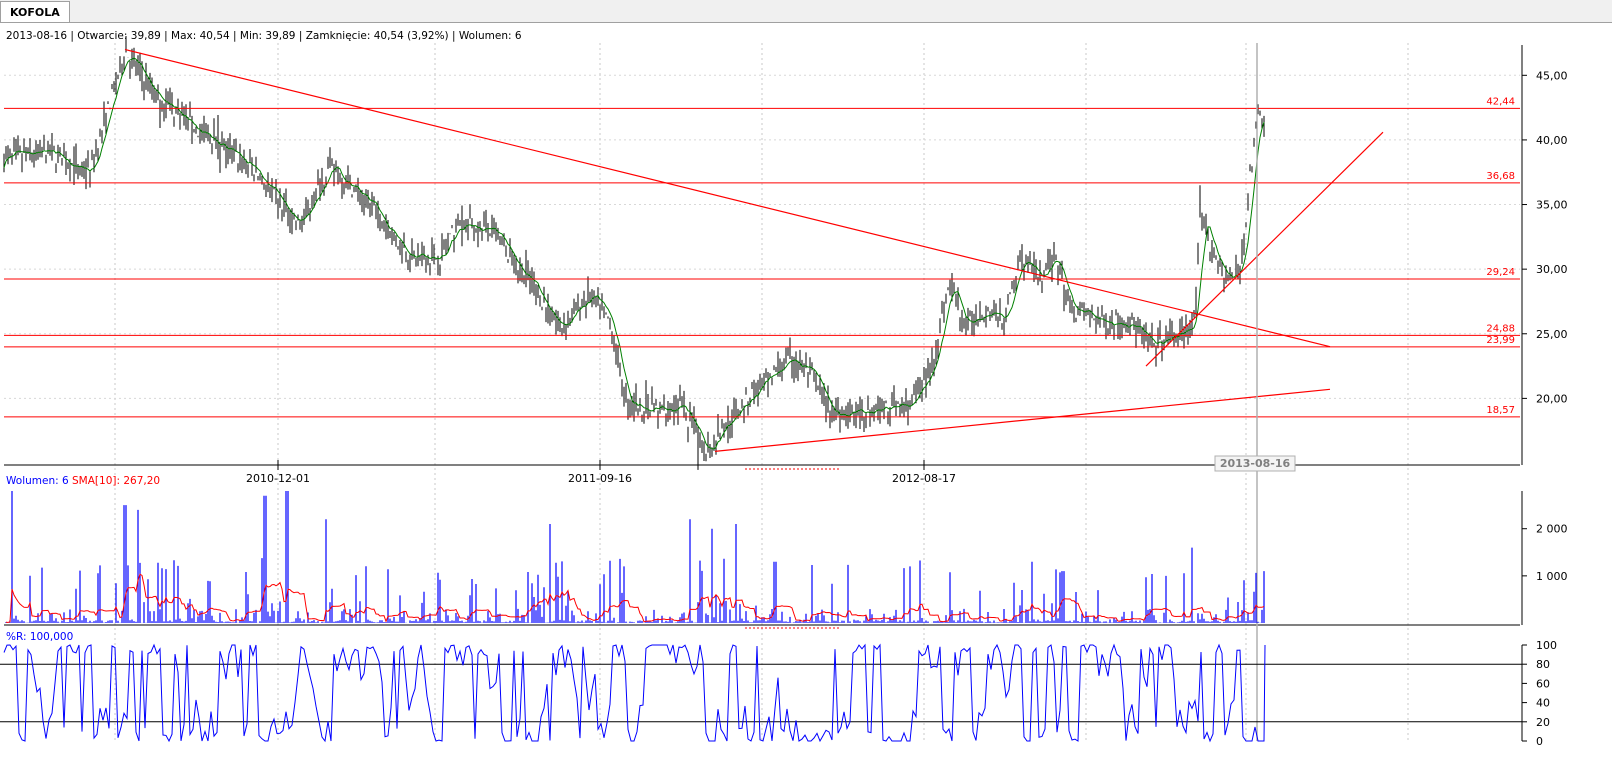 The height and width of the screenshot is (771, 1612). Describe the element at coordinates (1500, 101) in the screenshot. I see `level-label: 42,44` at that location.